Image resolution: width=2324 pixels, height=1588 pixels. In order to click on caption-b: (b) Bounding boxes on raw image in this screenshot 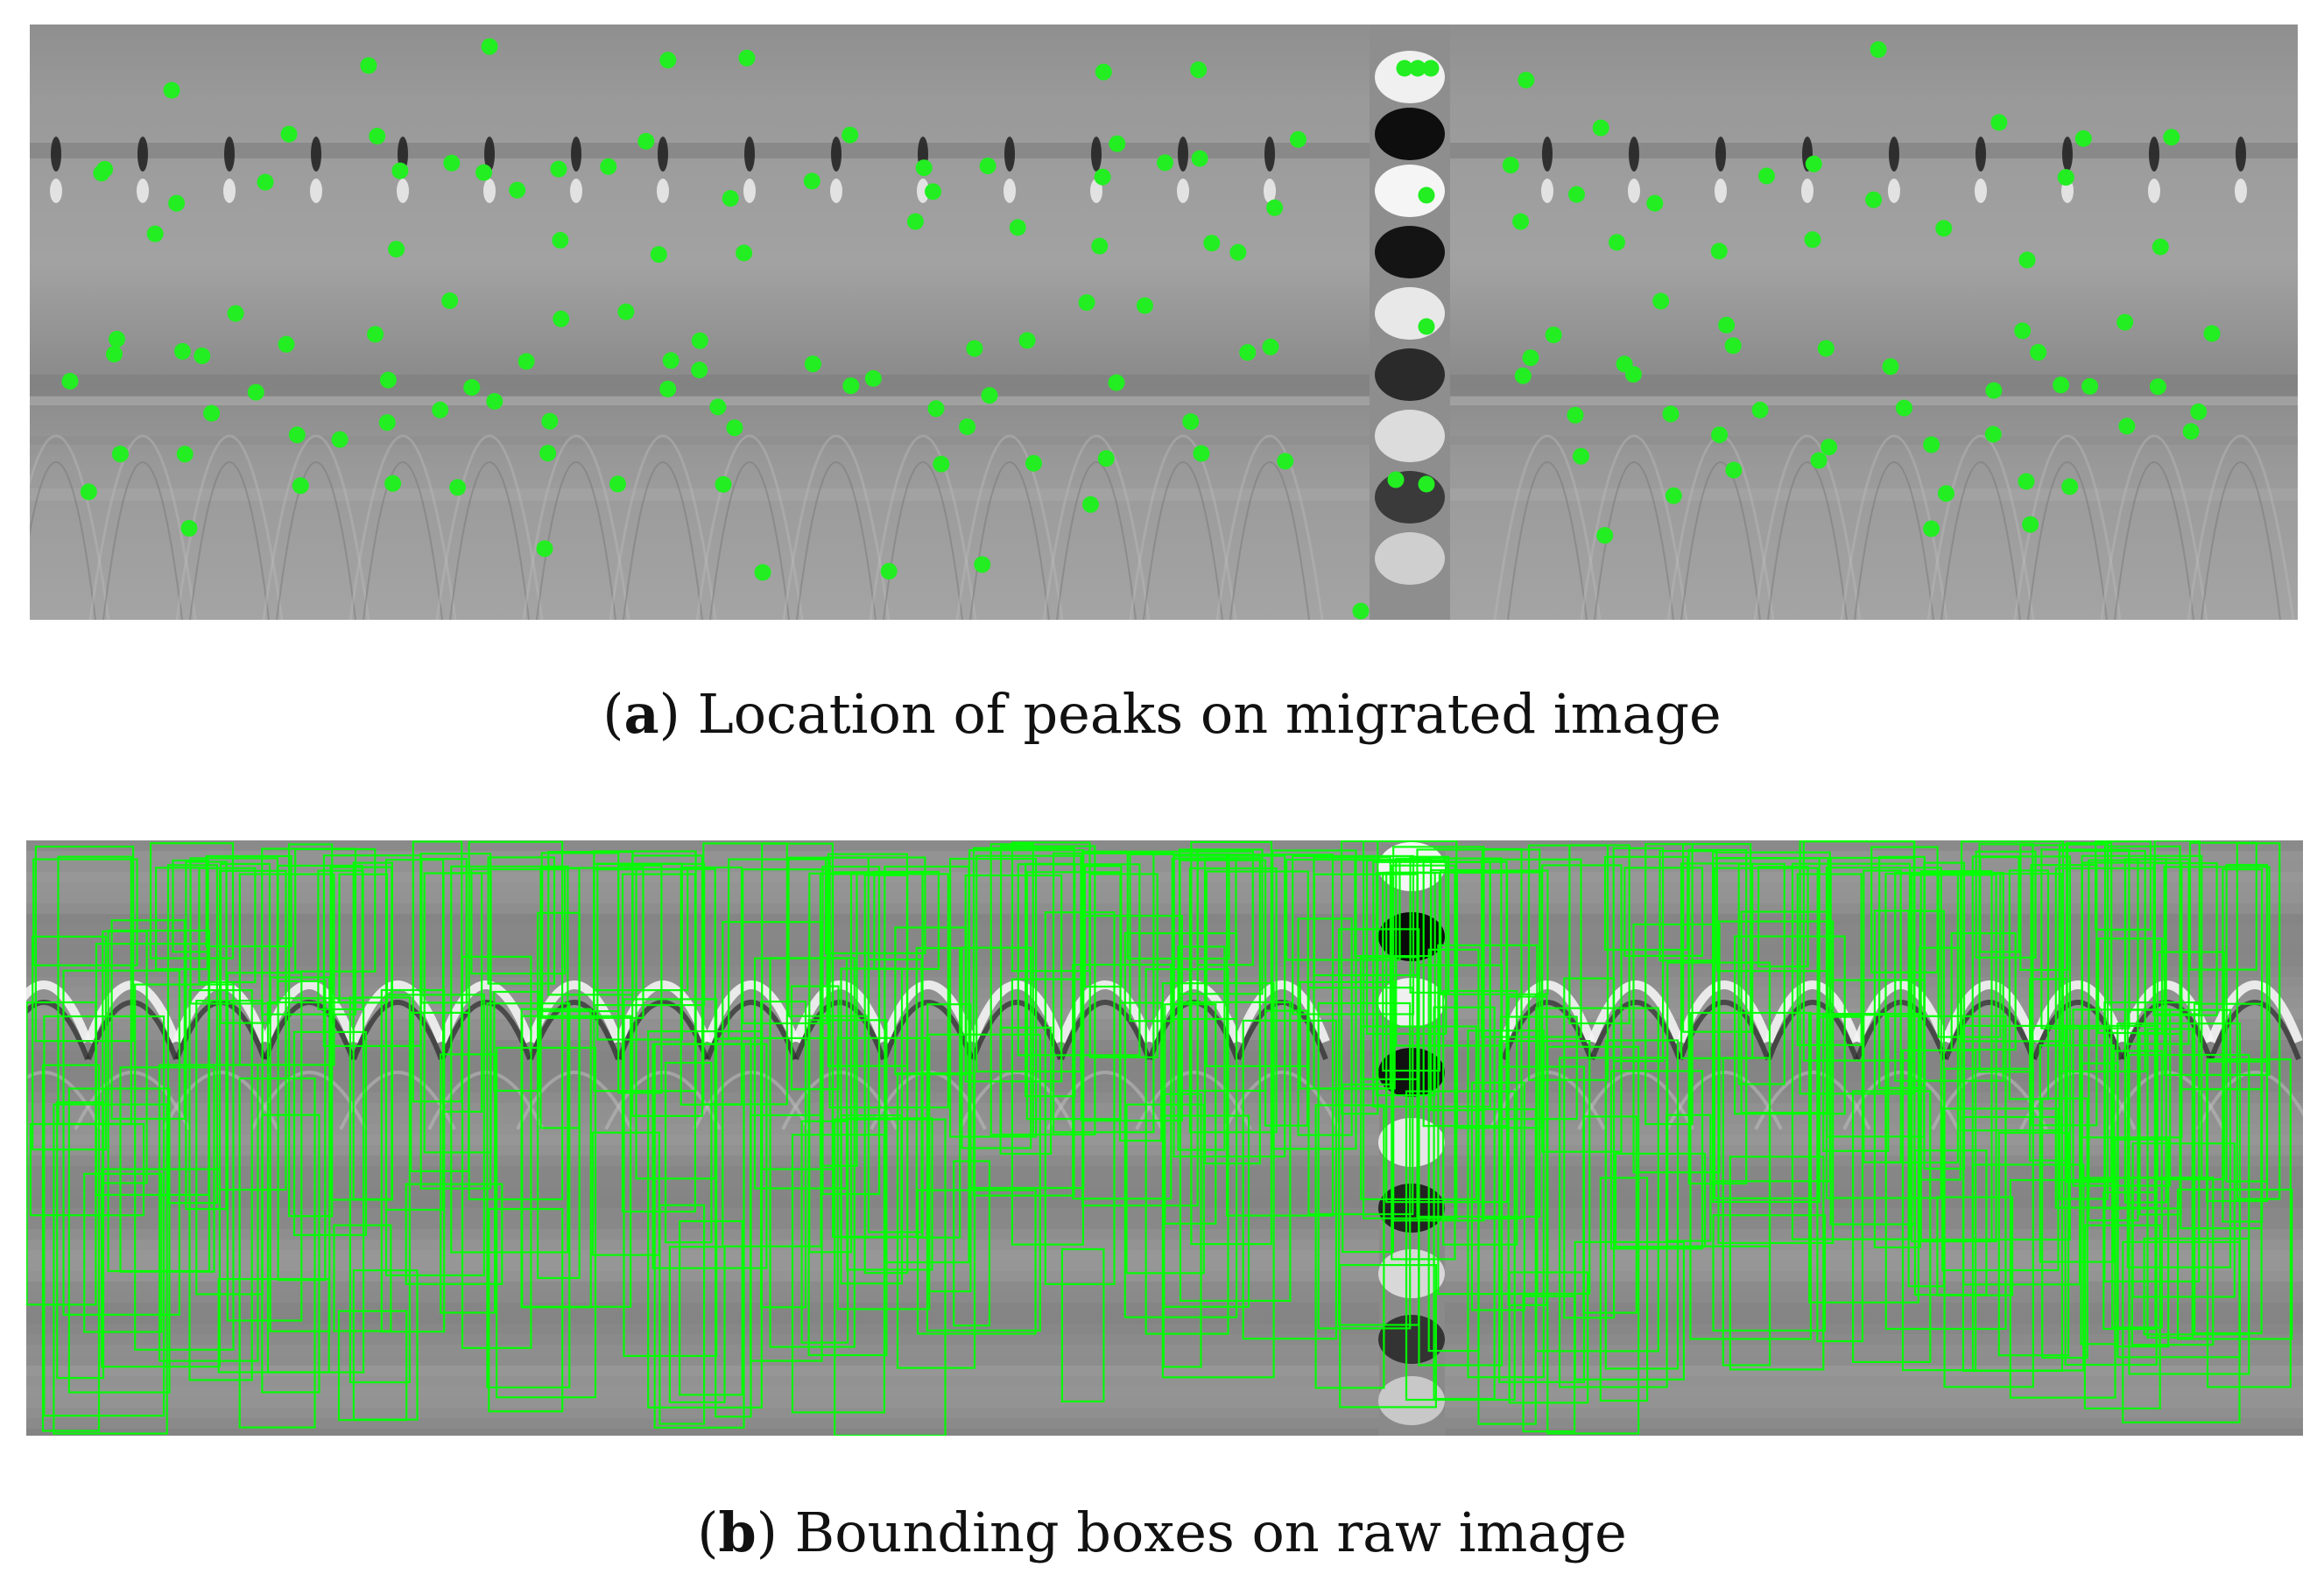, I will do `click(1162, 1532)`.